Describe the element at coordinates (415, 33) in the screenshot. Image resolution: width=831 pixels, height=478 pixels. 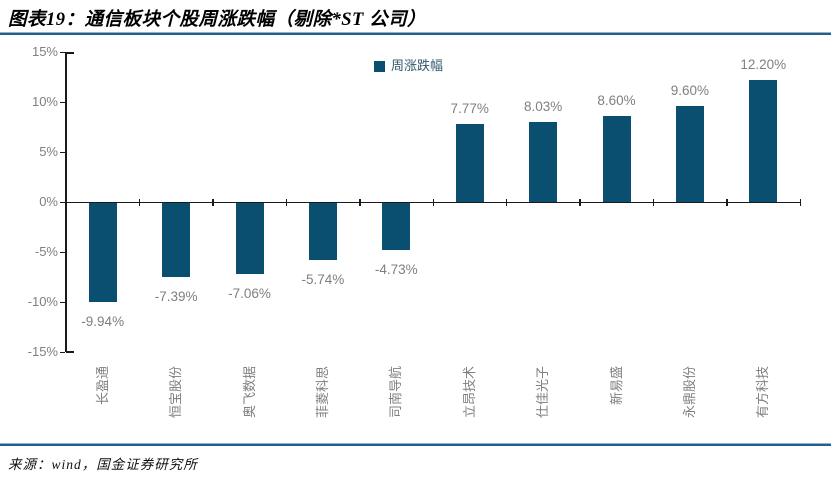
I see `title-rule` at that location.